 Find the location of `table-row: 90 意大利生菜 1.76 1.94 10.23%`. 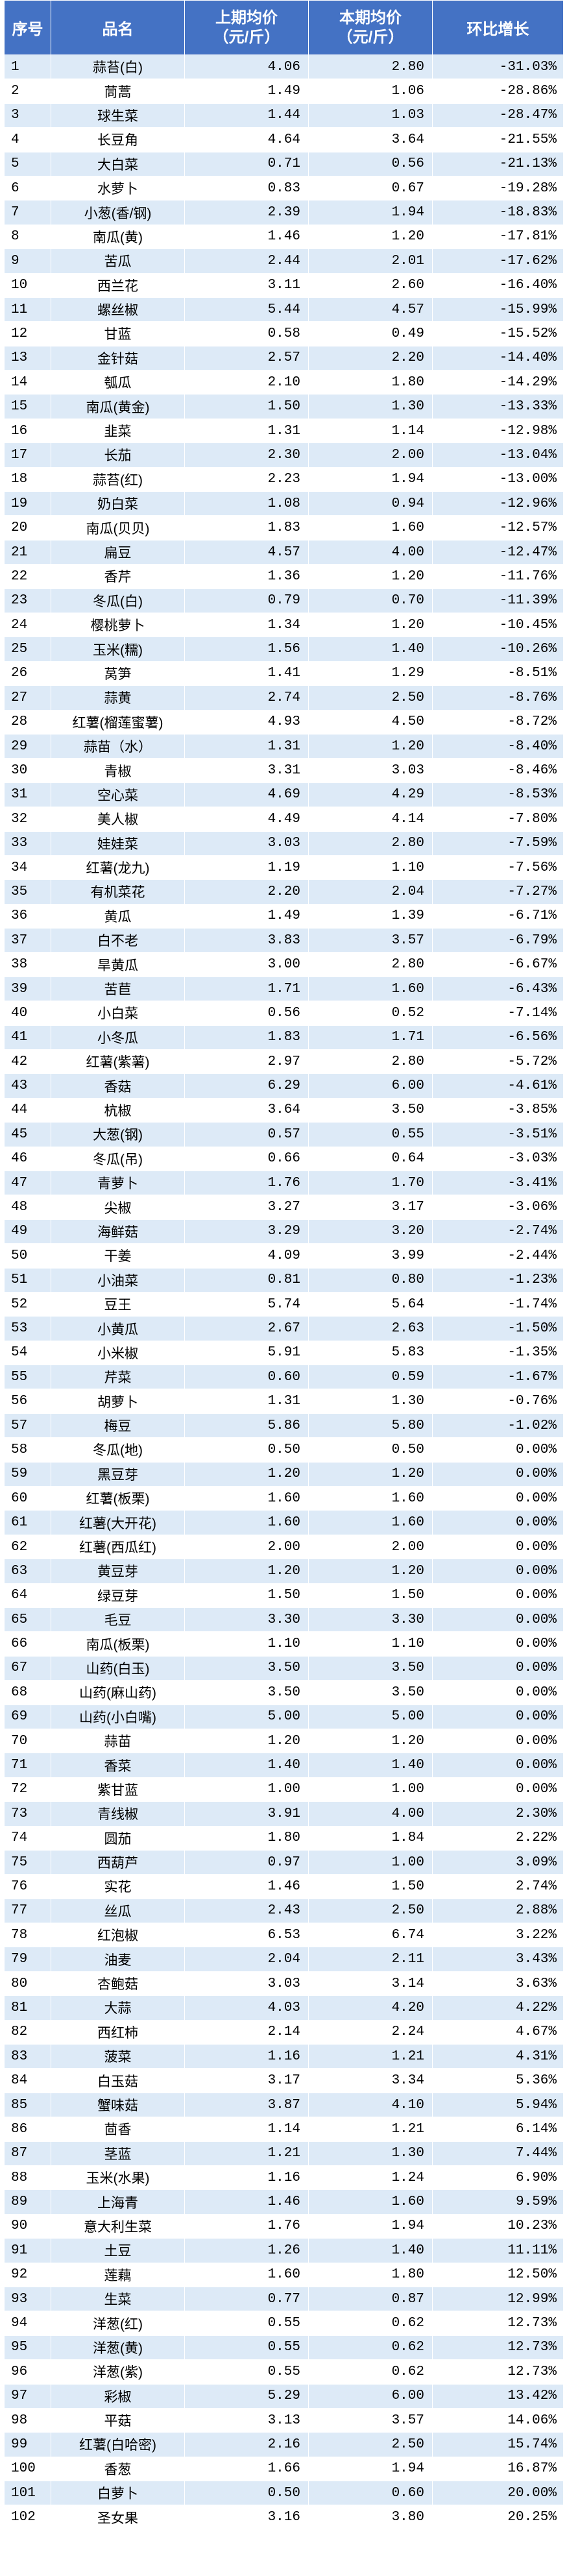

table-row: 90 意大利生菜 1.76 1.94 10.23% is located at coordinates (284, 2226).